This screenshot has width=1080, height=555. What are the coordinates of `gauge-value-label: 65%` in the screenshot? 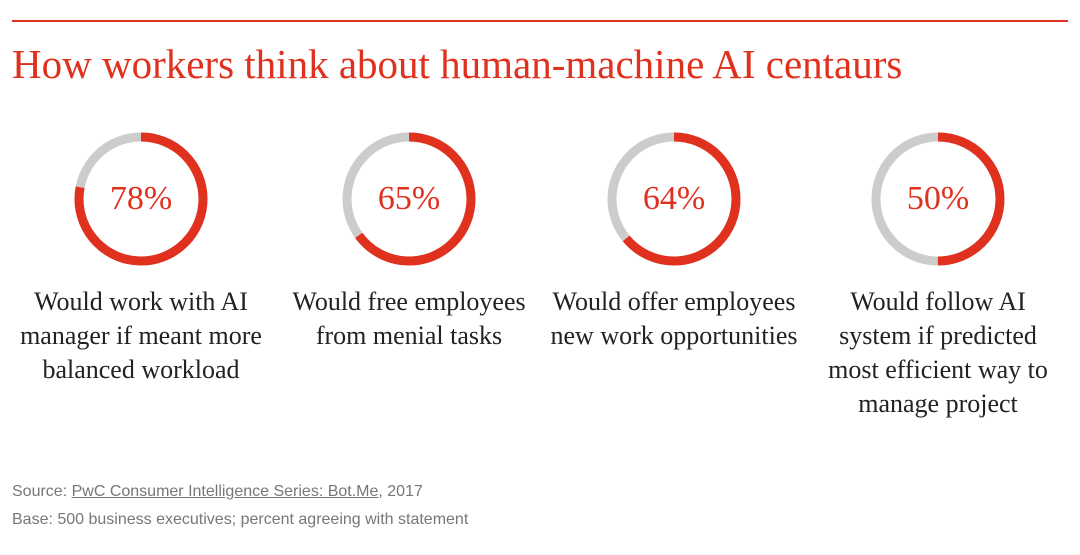 It's located at (409, 198).